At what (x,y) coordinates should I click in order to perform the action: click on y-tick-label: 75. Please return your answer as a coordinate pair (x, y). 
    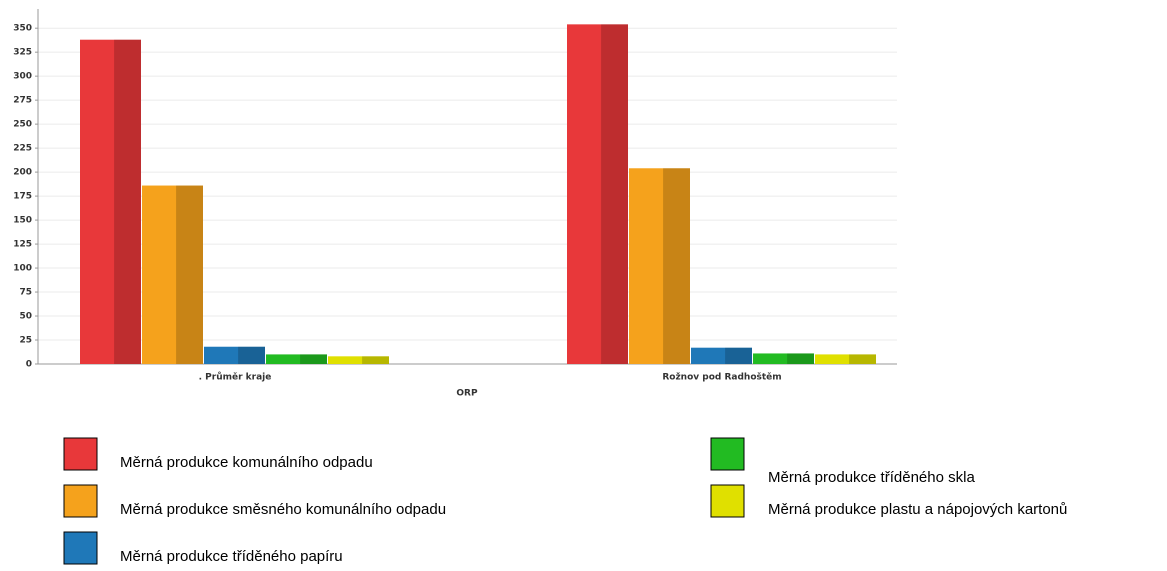
    Looking at the image, I should click on (25, 293).